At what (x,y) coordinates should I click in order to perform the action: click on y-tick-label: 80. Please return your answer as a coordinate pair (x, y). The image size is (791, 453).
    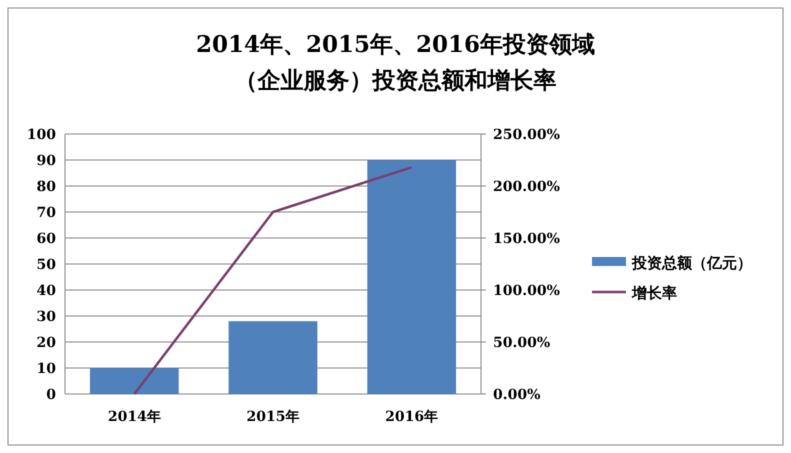
    Looking at the image, I should click on (46, 187).